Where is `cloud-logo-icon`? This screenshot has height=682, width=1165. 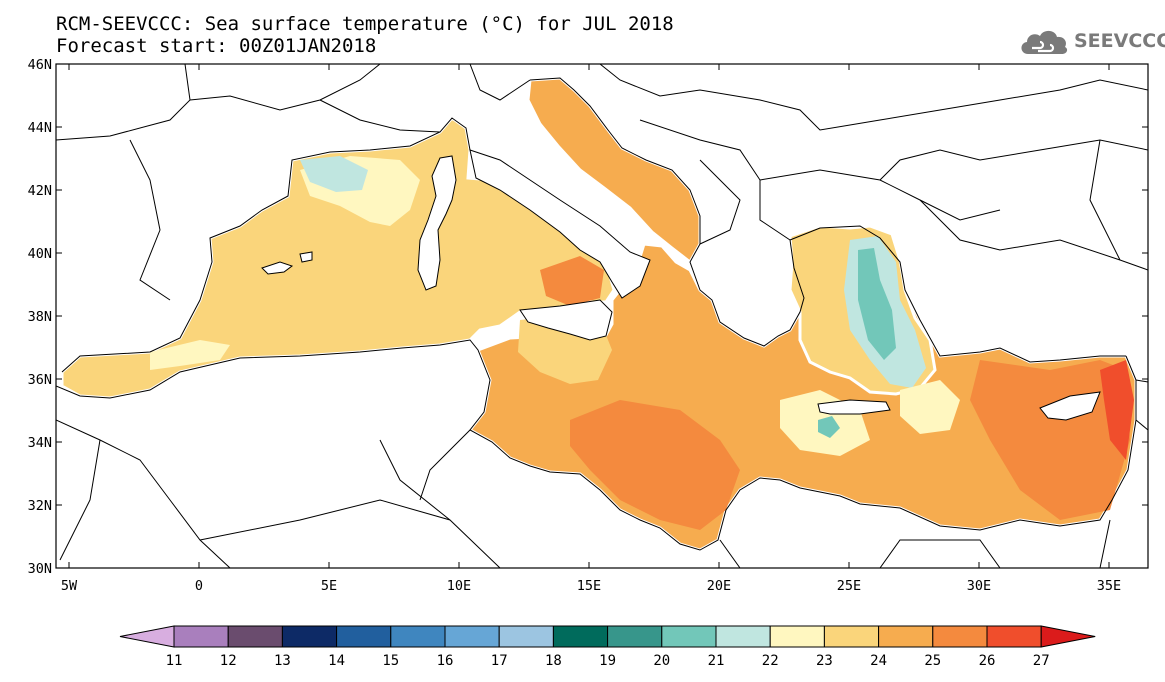 cloud-logo-icon is located at coordinates (1044, 42).